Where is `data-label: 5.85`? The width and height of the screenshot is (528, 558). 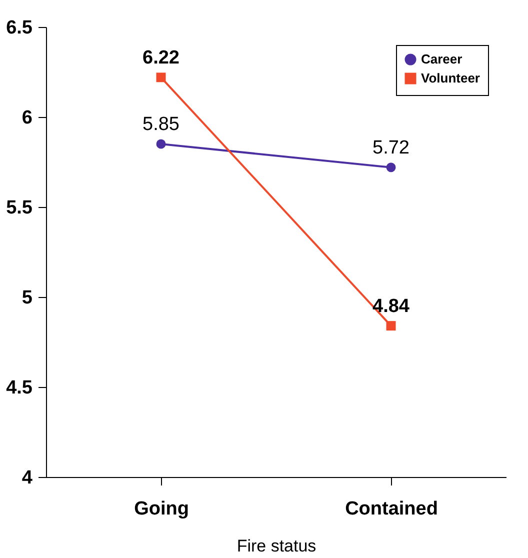 data-label: 5.85 is located at coordinates (161, 124).